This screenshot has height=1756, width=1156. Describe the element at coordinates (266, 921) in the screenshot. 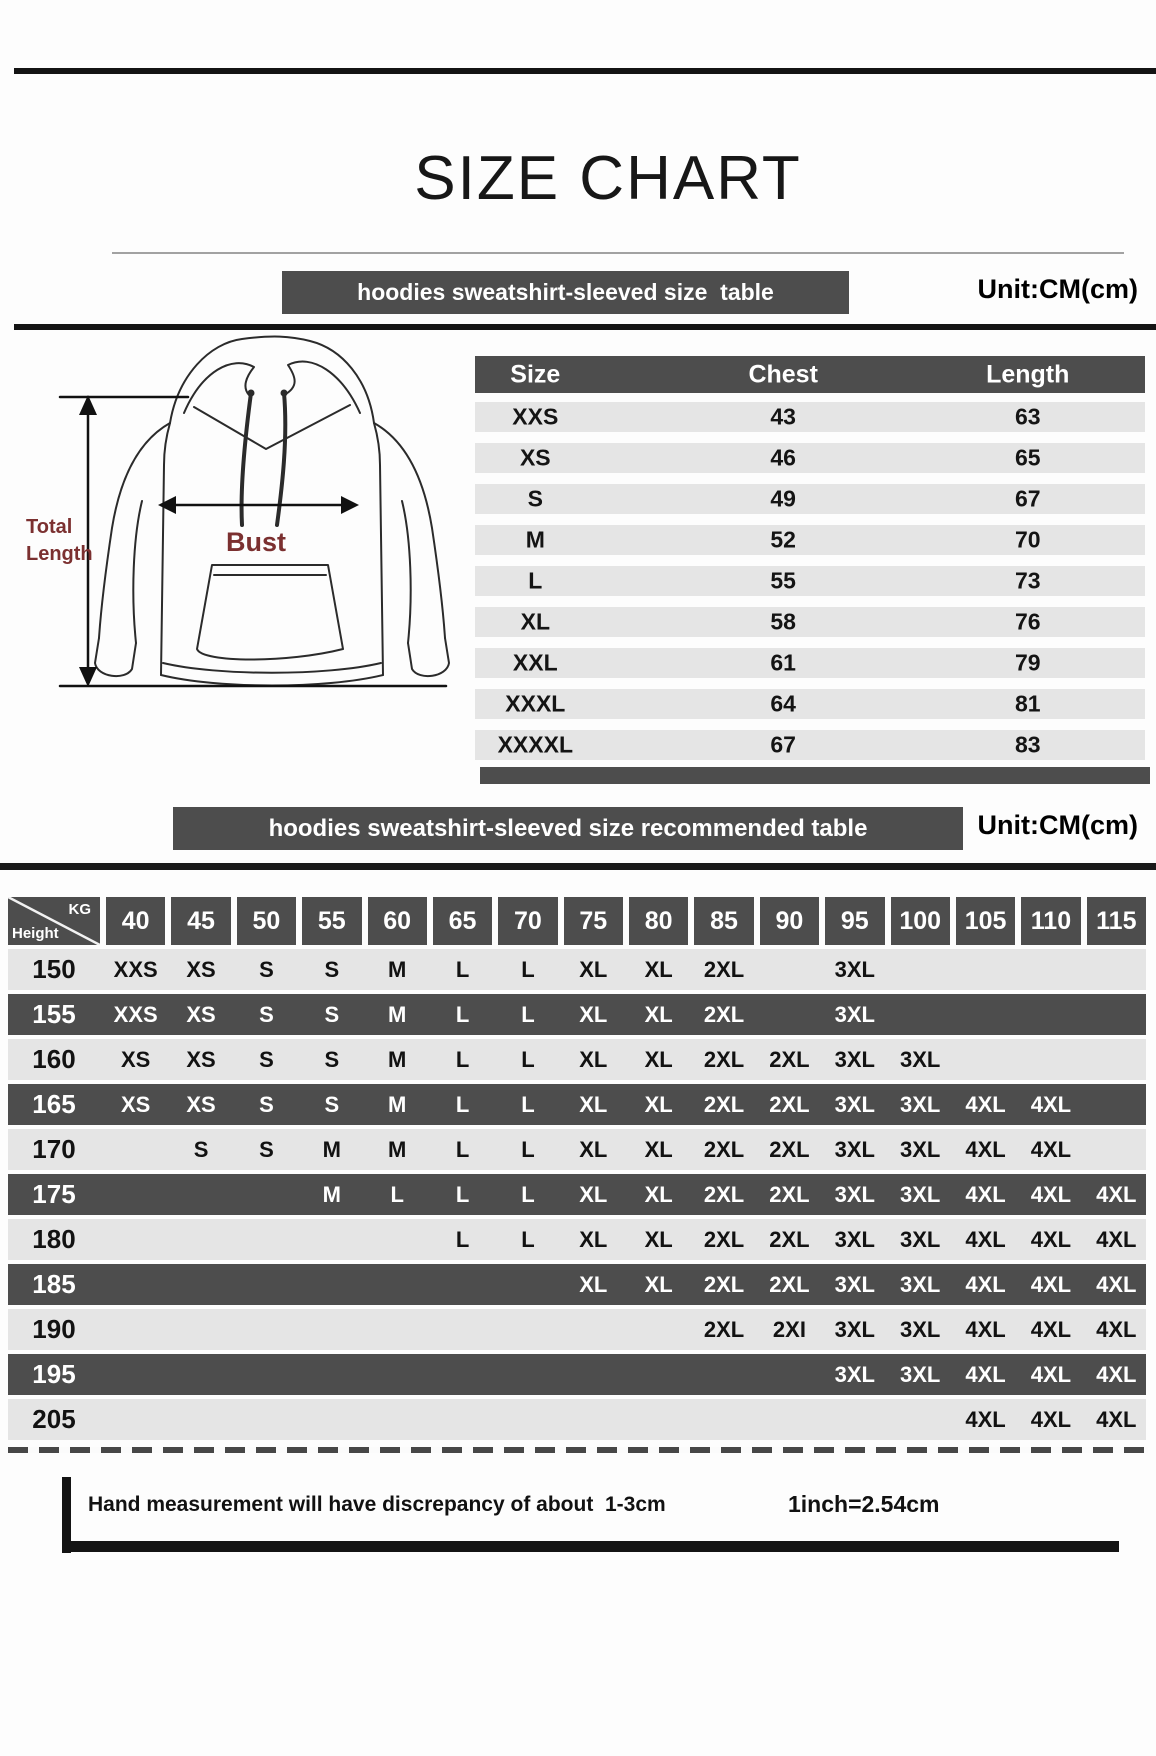

I see `kg-column-header: 50` at that location.